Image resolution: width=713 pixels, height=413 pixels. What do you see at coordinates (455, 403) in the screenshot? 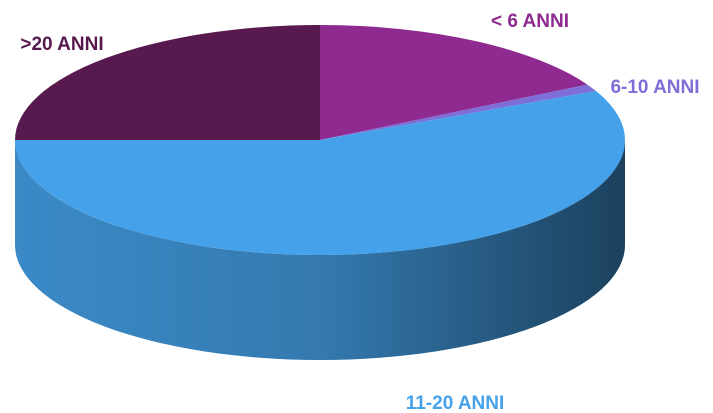
I see `slice-label: 11-20 ANNI` at bounding box center [455, 403].